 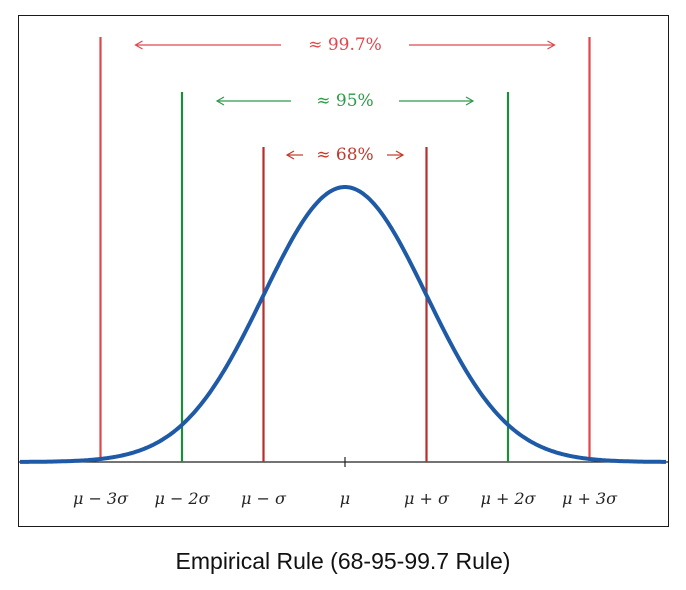 What do you see at coordinates (345, 498) in the screenshot?
I see `tick-label-3: μ` at bounding box center [345, 498].